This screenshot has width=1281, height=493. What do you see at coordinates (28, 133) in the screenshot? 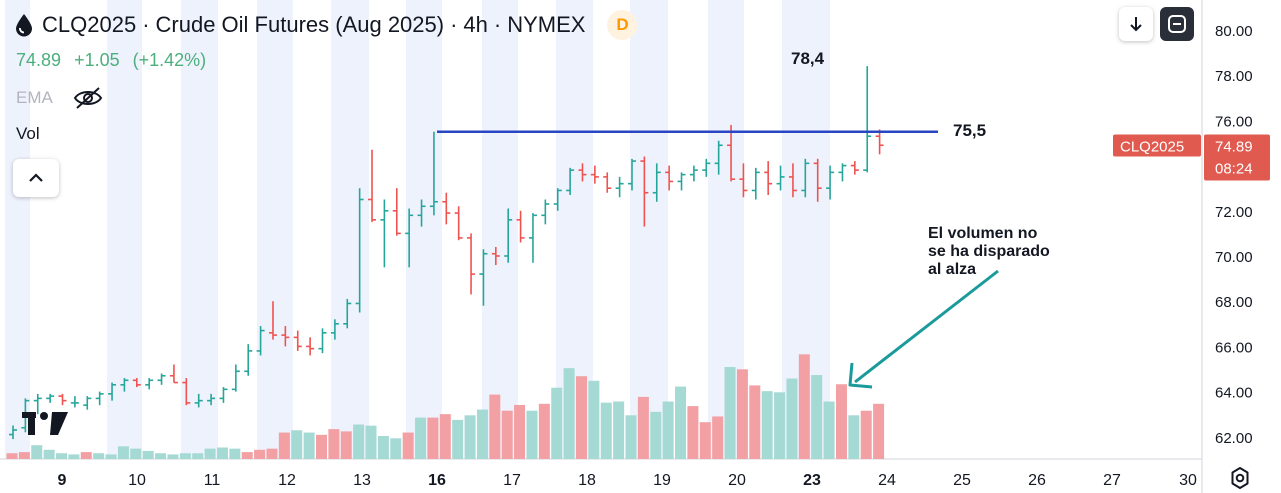
I see `volume-indicator-legend: Vol` at bounding box center [28, 133].